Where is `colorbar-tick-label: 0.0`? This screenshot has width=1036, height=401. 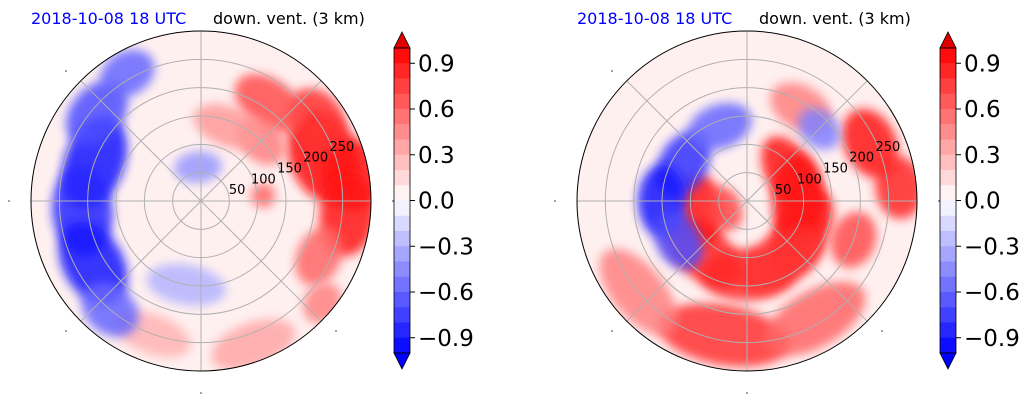
colorbar-tick-label: 0.0 is located at coordinates (982, 202).